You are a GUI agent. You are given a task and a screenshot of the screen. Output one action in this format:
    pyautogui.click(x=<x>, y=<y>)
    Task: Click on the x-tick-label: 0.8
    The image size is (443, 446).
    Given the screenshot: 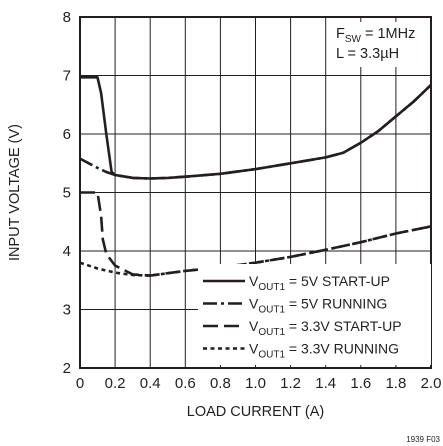 What is the action you would take?
    pyautogui.click(x=220, y=383)
    